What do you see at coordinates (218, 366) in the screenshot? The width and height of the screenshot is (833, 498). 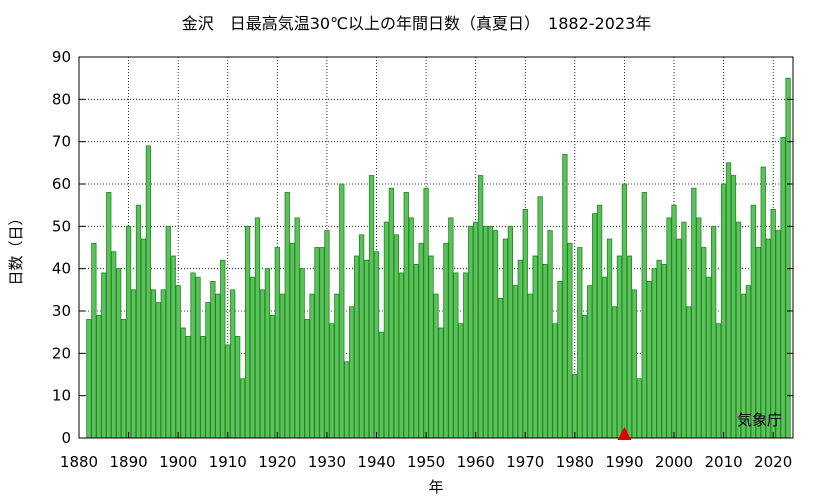 I see `bar-1908` at bounding box center [218, 366].